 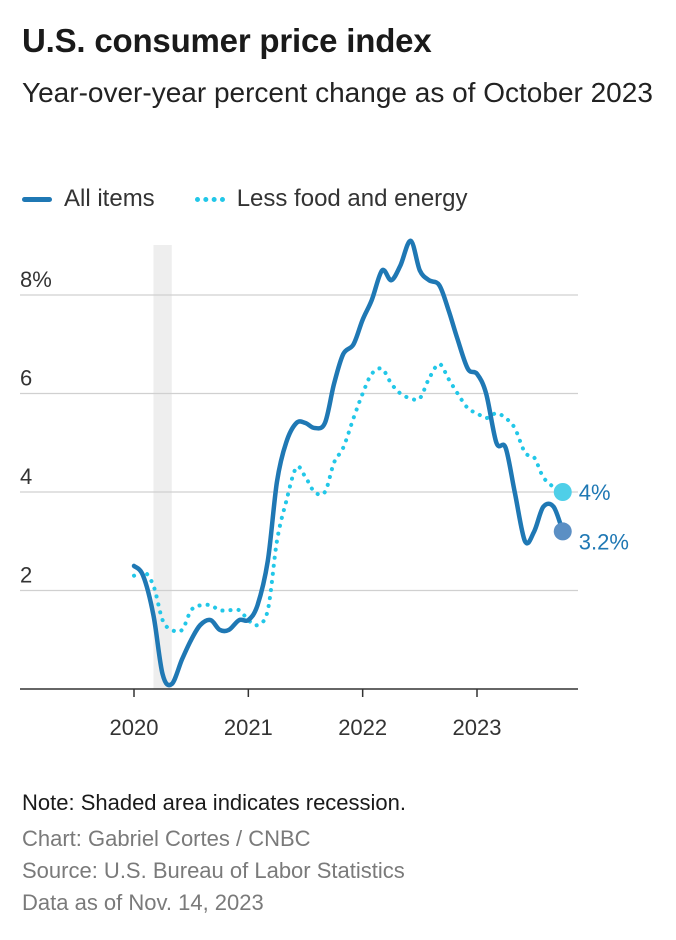 What do you see at coordinates (37, 199) in the screenshot?
I see `legend-swatch-solid` at bounding box center [37, 199].